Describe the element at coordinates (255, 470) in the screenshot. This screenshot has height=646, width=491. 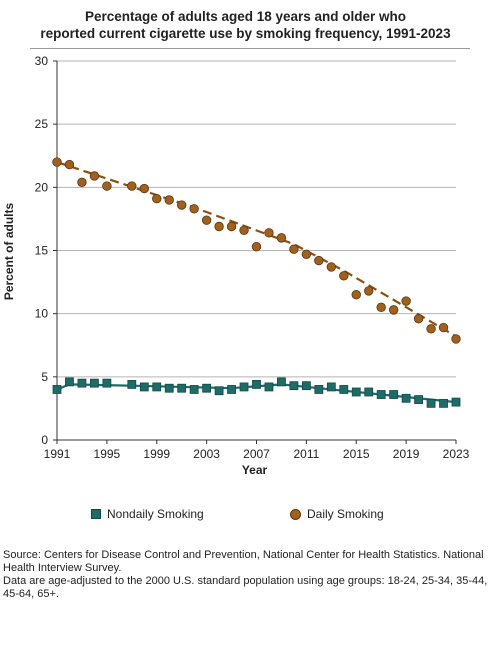
I see `x-axis-label: Year` at that location.